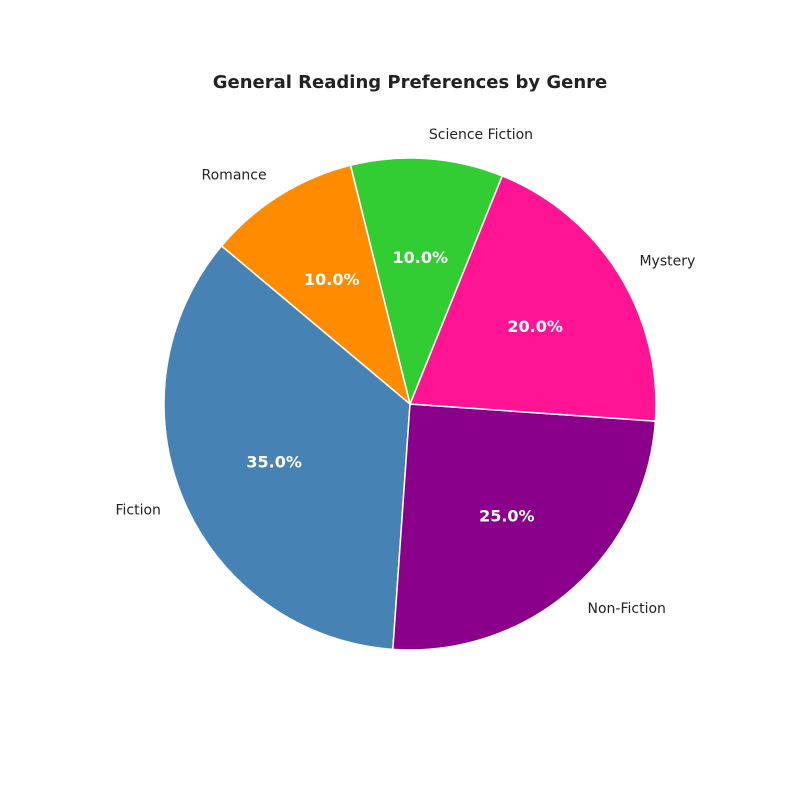  What do you see at coordinates (532, 298) in the screenshot?
I see `pie-slice-mystery` at bounding box center [532, 298].